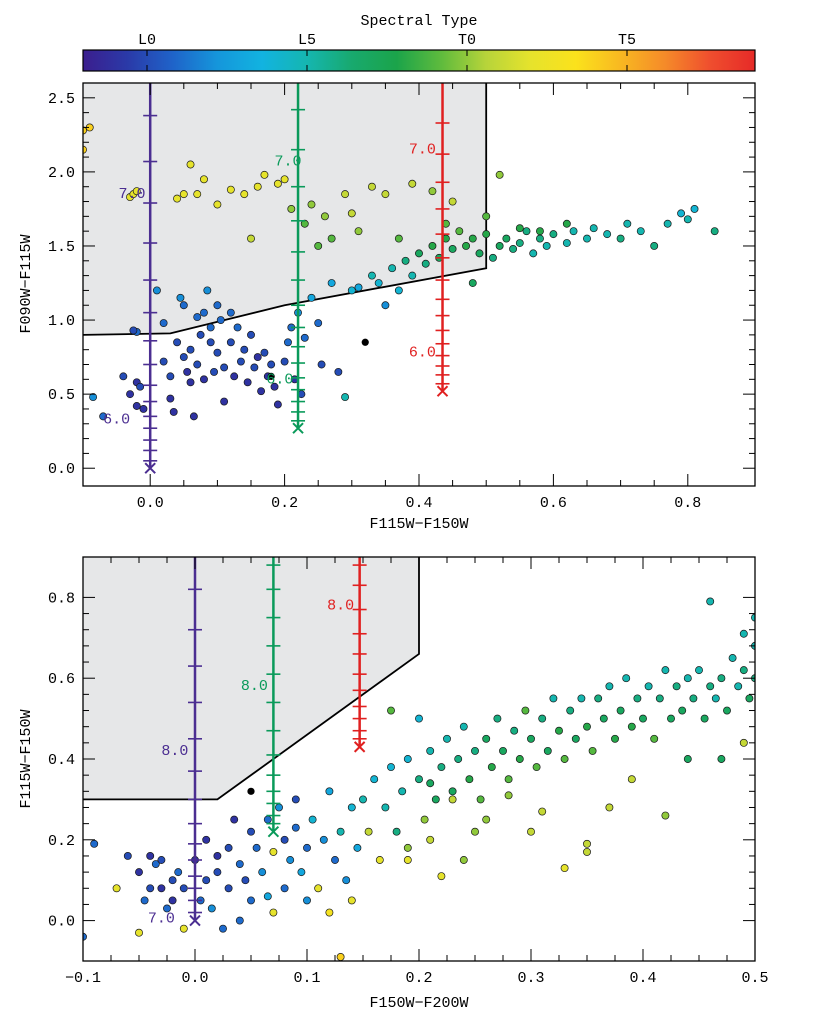 This screenshot has width=830, height=1022. What do you see at coordinates (418, 1003) in the screenshot?
I see `x-axis-title: F150W−F200W` at bounding box center [418, 1003].